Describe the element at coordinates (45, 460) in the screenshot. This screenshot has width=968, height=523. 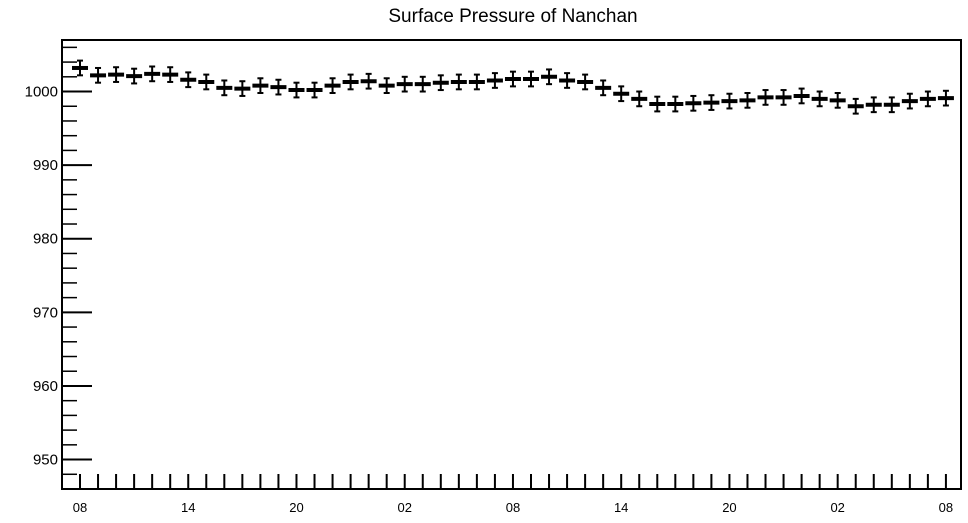
I see `y-tick-label: 950` at that location.